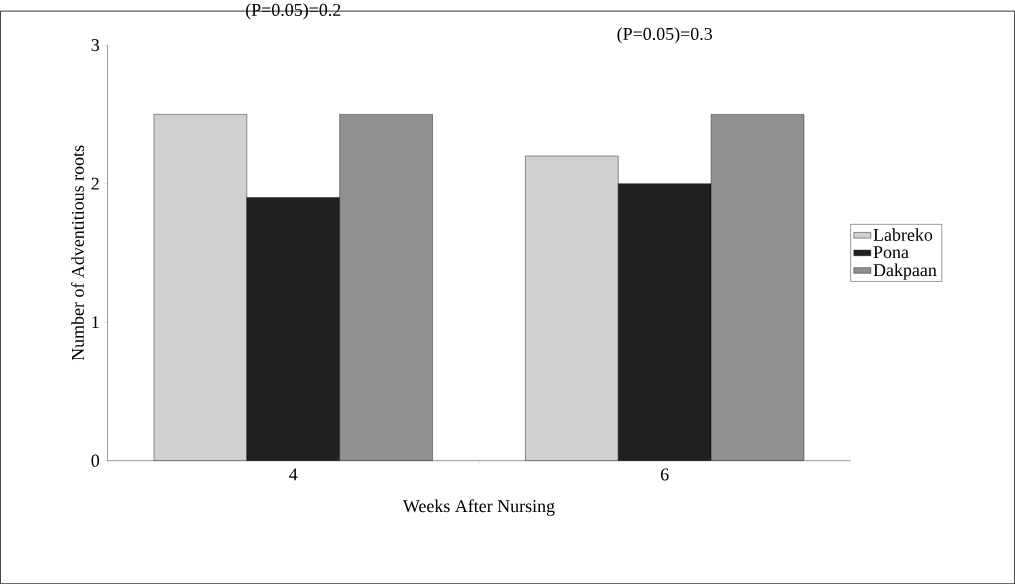 The height and width of the screenshot is (584, 1015). I want to click on x-axis-title: Weeks After Nursing, so click(478, 507).